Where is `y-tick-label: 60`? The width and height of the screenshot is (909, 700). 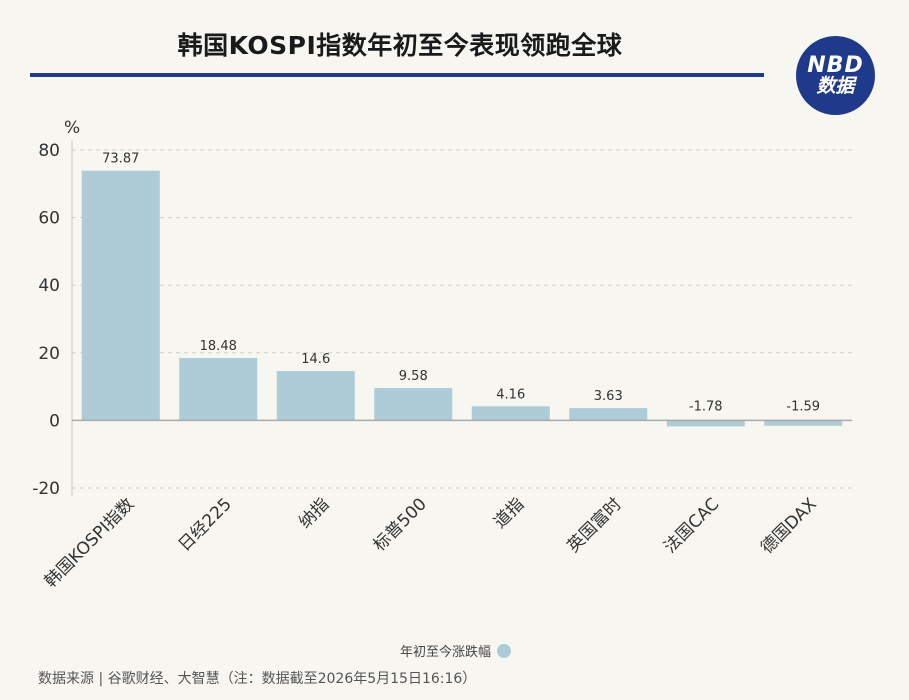 y-tick-label: 60 is located at coordinates (49, 219).